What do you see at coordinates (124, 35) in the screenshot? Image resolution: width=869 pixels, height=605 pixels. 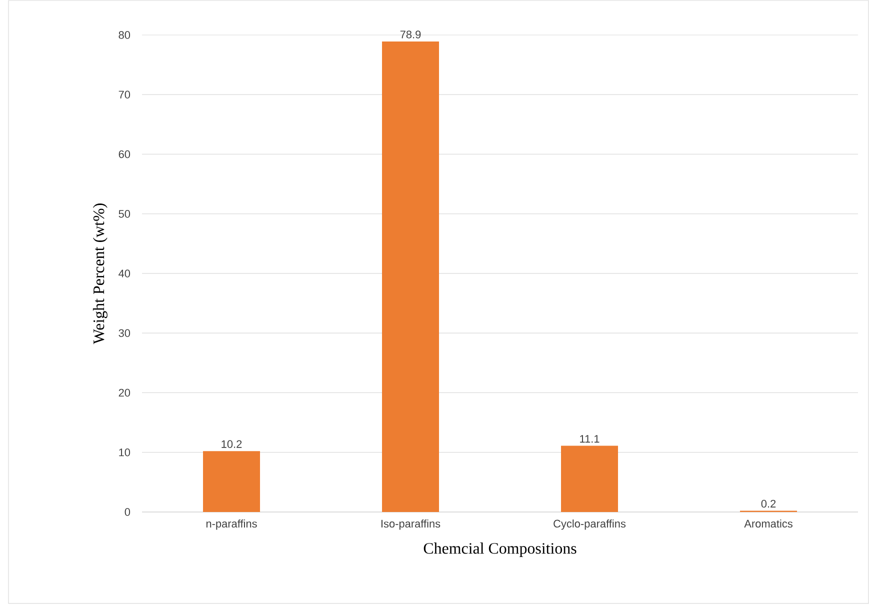 I see `y-tick-label: 80` at bounding box center [124, 35].